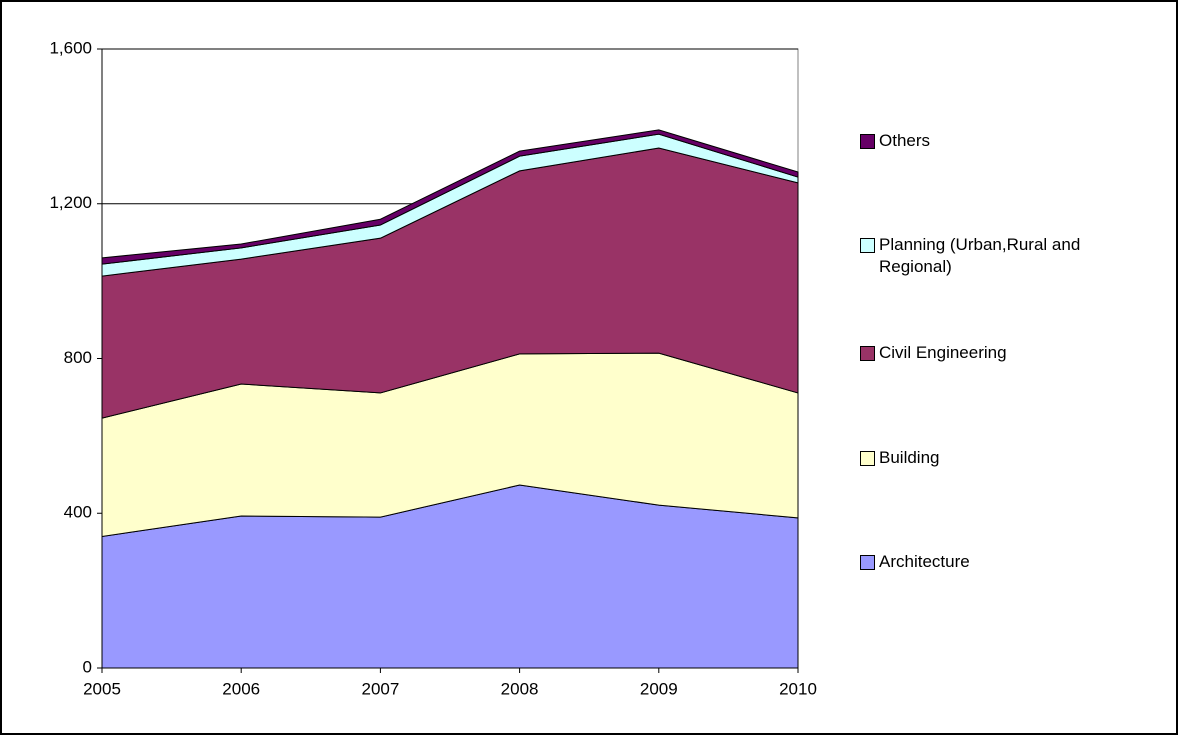  I want to click on legend-label: Civil Engineering, so click(943, 352).